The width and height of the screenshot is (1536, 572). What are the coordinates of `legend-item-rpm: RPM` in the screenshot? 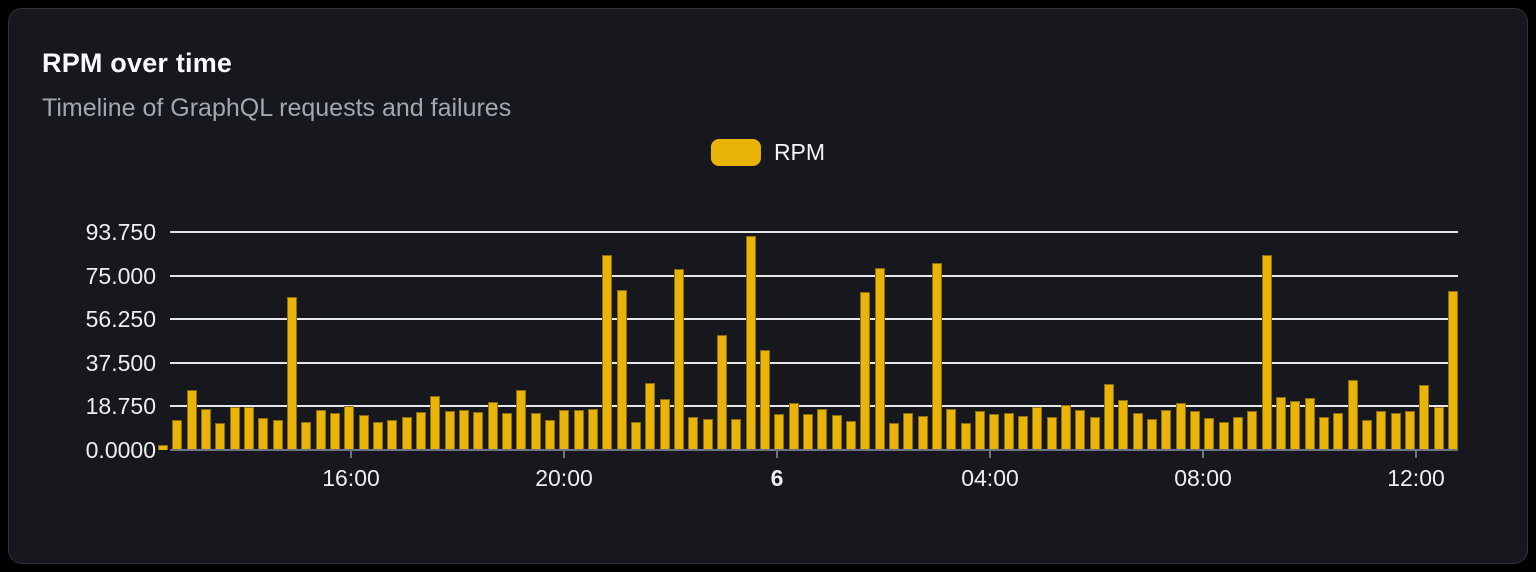 It's located at (767, 152).